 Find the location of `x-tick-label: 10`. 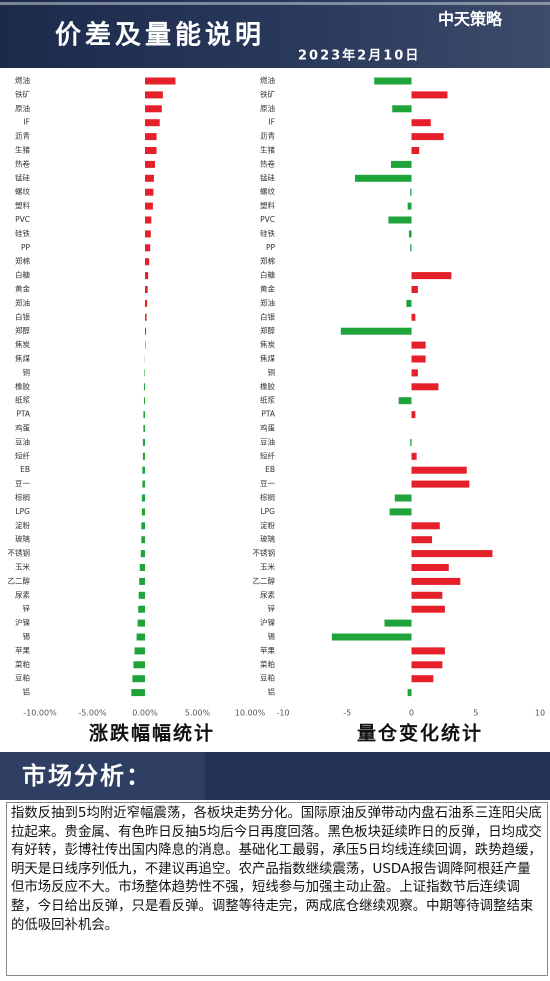

x-tick-label: 10 is located at coordinates (540, 713).